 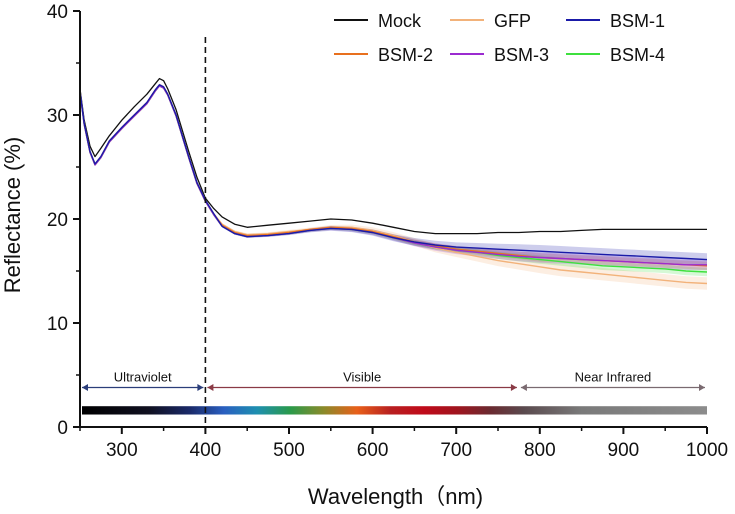 I want to click on y-tick-label-10: 10, so click(x=57, y=324).